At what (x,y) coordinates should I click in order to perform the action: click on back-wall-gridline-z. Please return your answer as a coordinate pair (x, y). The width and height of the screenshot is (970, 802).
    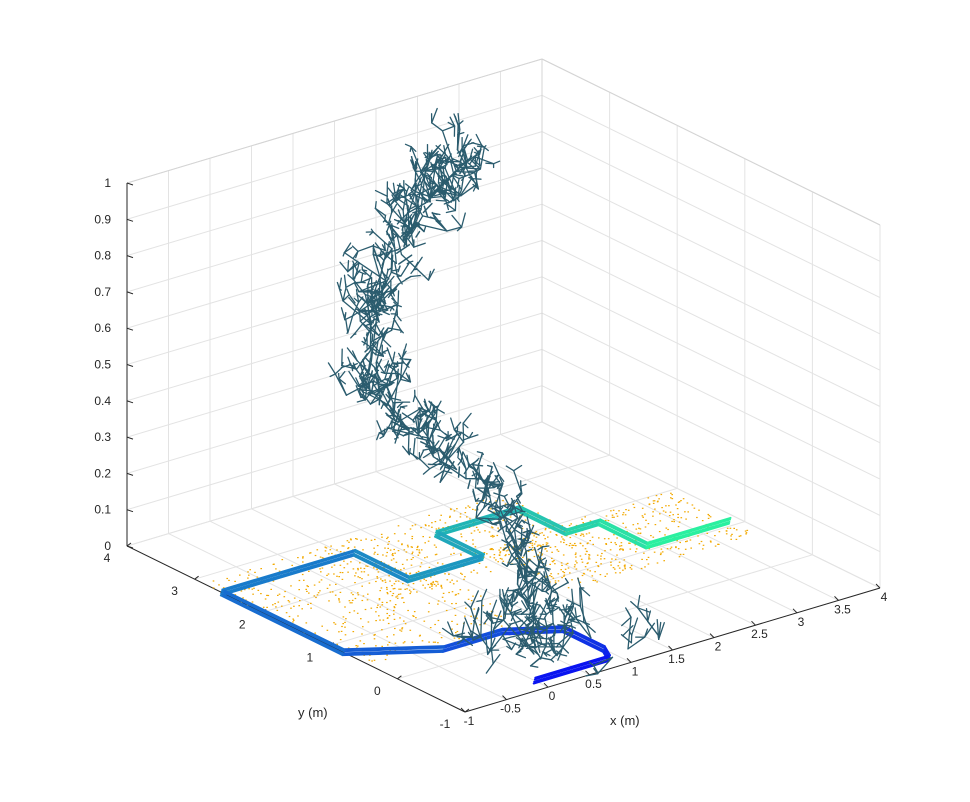
    Looking at the image, I should click on (334, 266).